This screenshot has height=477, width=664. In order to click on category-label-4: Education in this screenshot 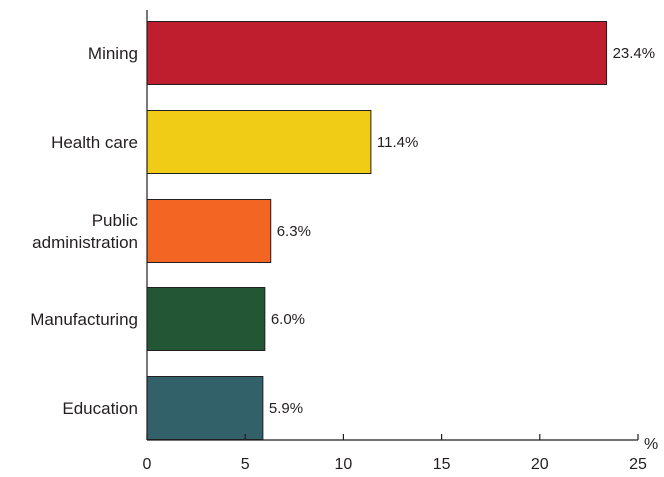, I will do `click(100, 408)`.